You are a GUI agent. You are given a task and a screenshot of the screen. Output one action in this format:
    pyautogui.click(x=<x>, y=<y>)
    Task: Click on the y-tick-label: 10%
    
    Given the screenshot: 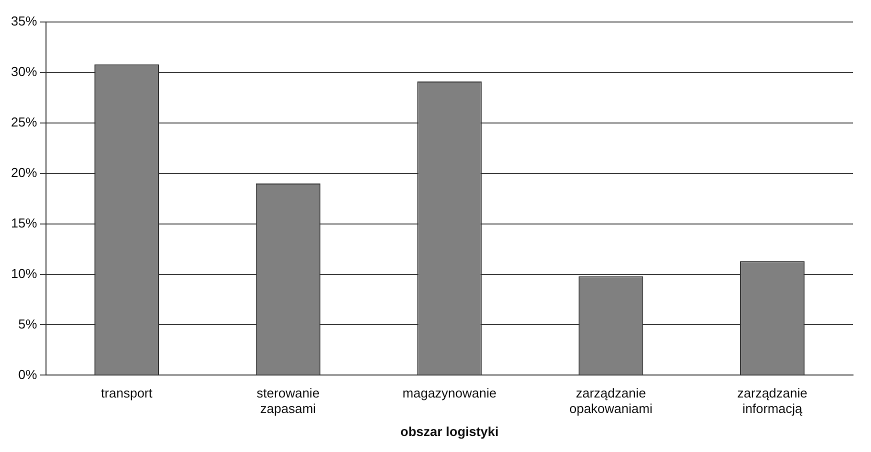 What is the action you would take?
    pyautogui.click(x=24, y=273)
    